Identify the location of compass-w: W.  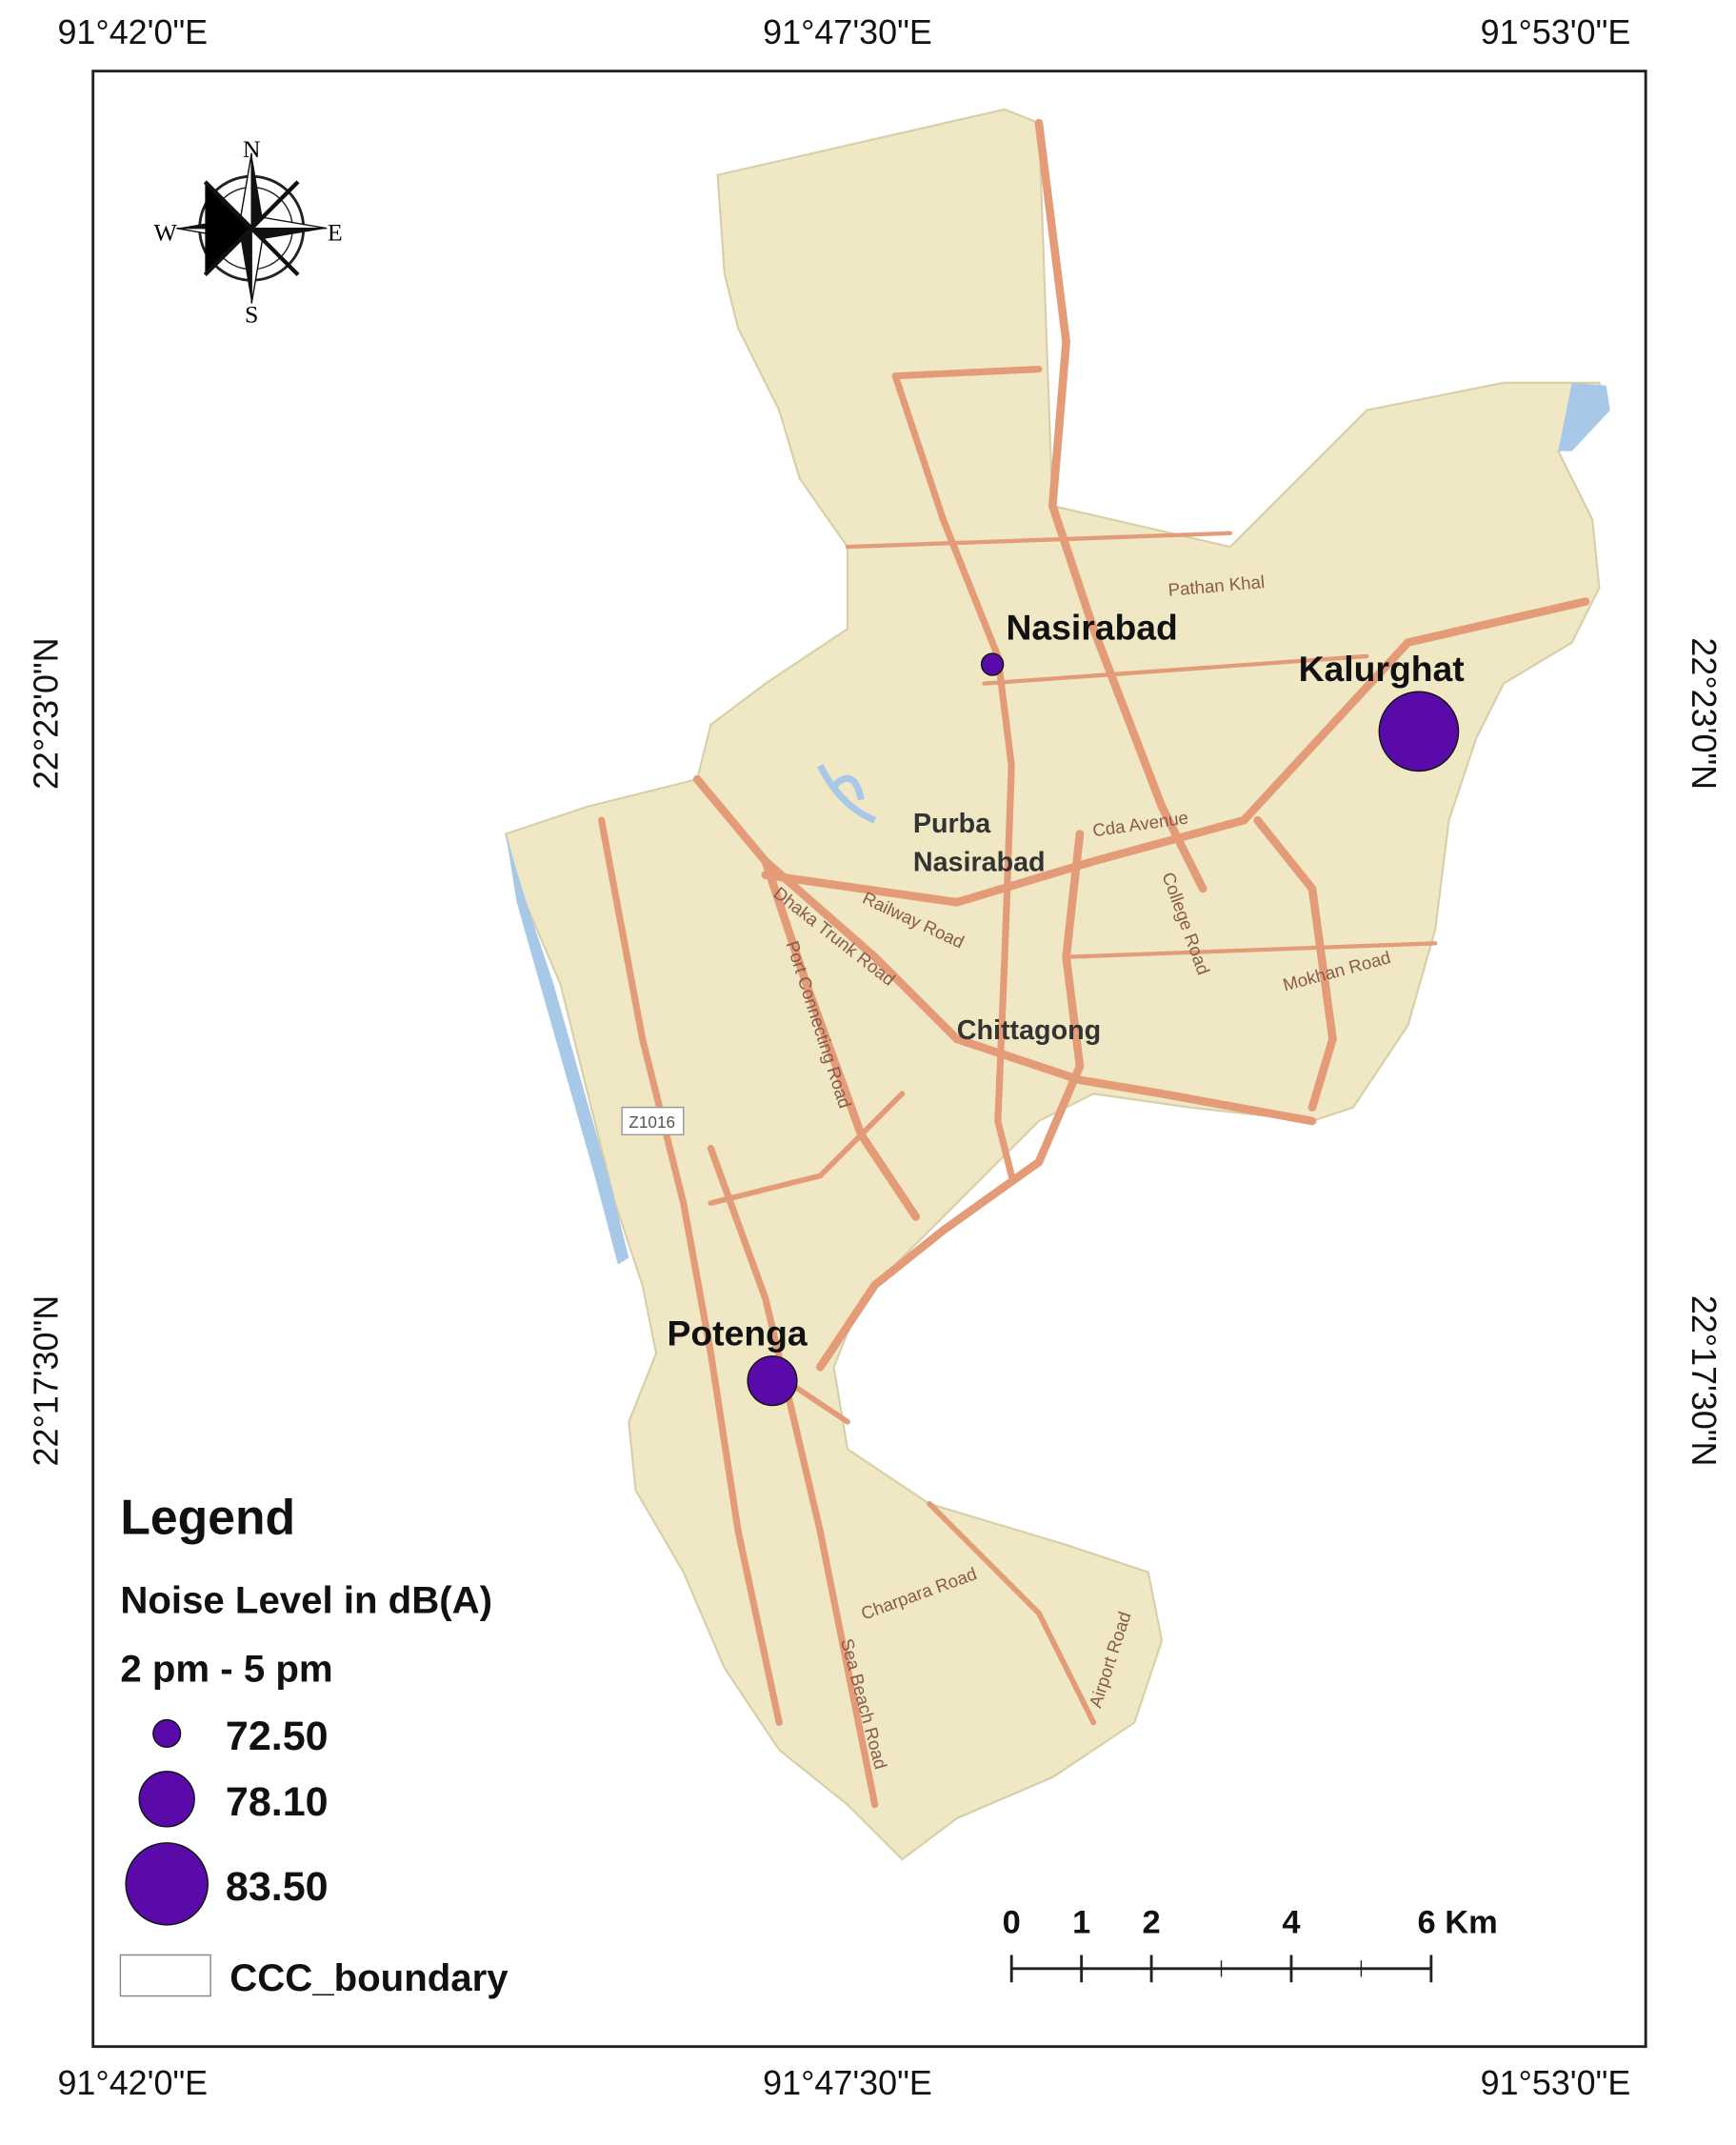
(166, 233).